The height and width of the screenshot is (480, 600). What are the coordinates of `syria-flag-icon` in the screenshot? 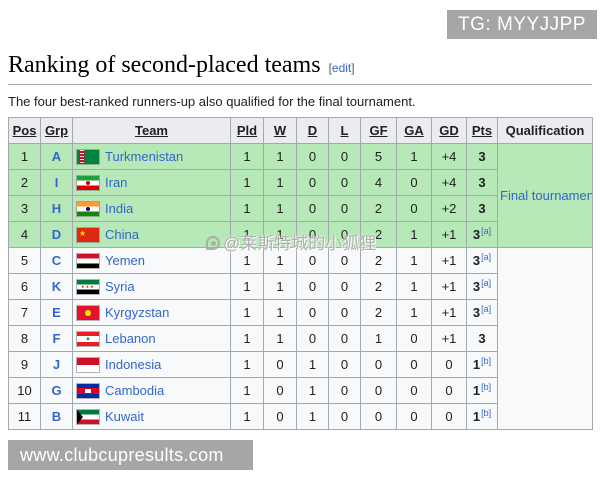 It's located at (88, 287).